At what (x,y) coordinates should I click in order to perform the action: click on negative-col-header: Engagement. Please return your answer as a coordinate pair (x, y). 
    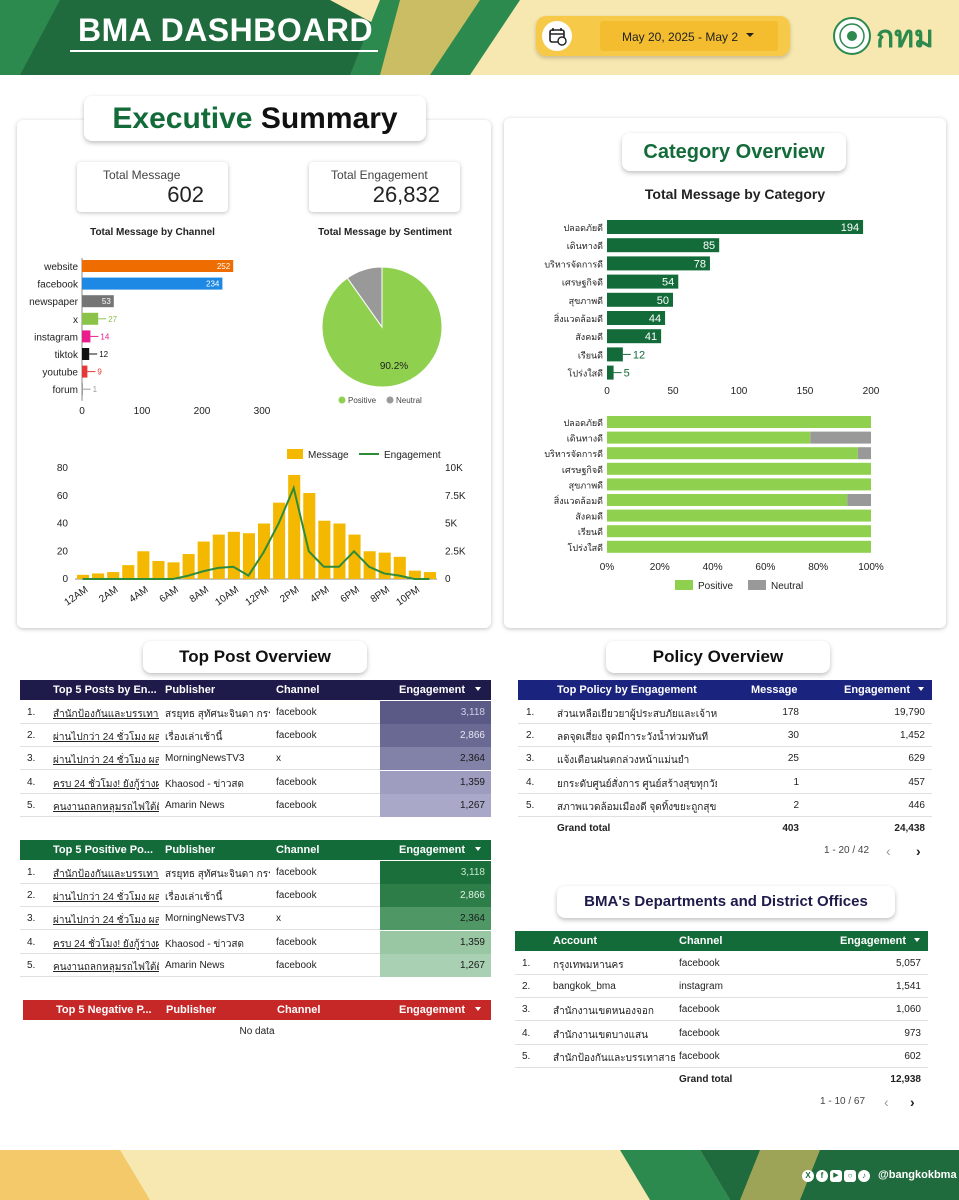
    Looking at the image, I should click on (431, 1010).